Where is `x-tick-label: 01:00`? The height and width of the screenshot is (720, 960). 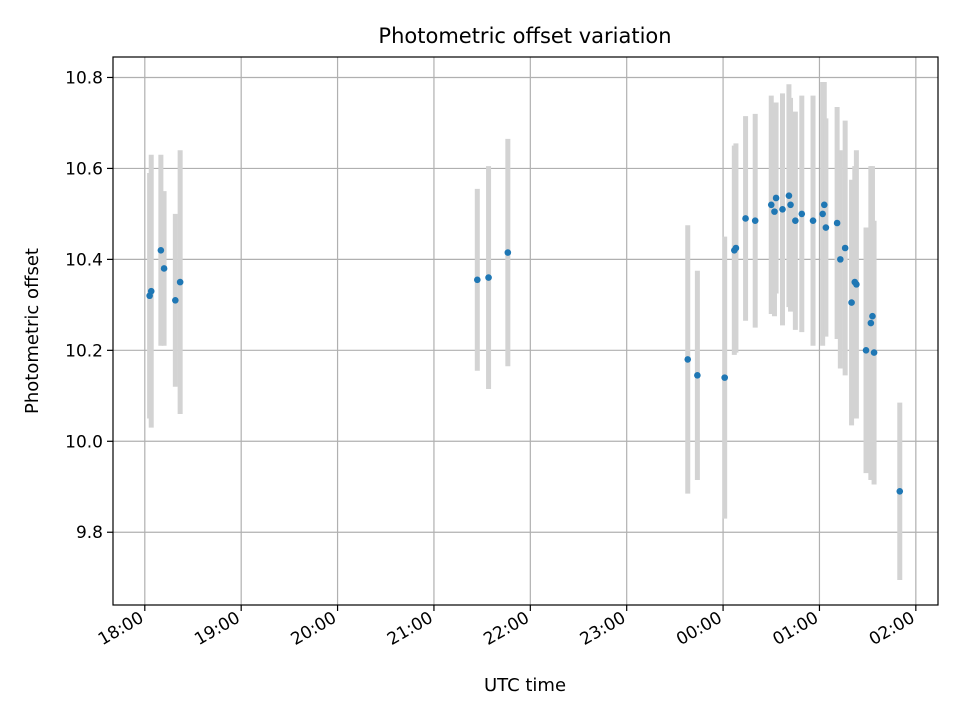
x-tick-label: 01:00 is located at coordinates (796, 629).